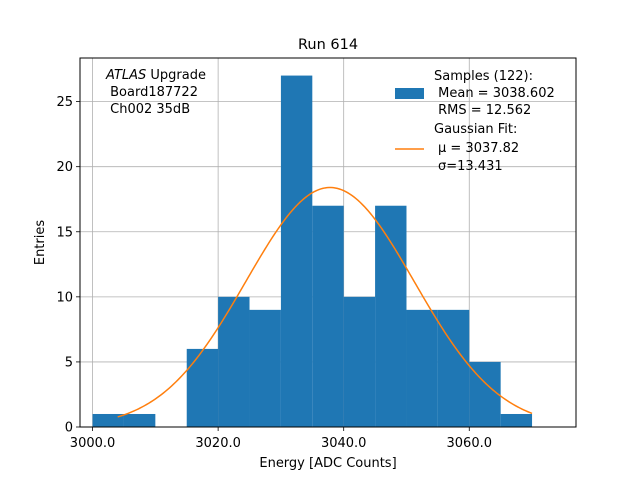 The width and height of the screenshot is (640, 480). I want to click on chart-title: Run 614, so click(328, 45).